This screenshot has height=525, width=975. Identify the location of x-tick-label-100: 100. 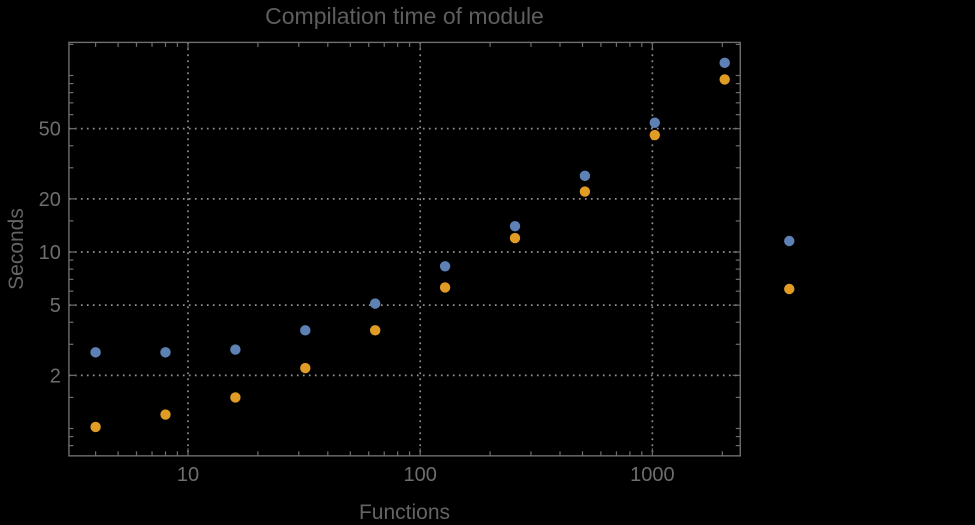
(420, 475).